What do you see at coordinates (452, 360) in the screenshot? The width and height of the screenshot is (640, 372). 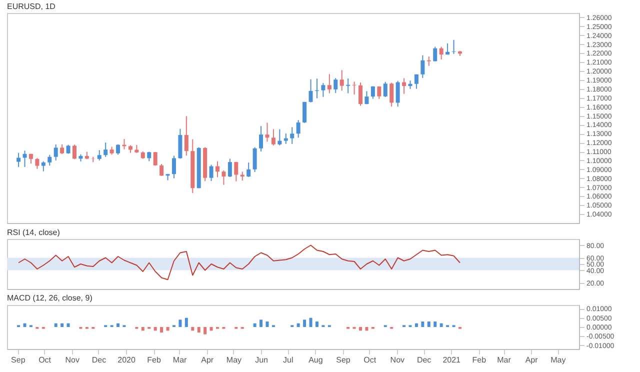 I see `x-tick-label: 2021` at bounding box center [452, 360].